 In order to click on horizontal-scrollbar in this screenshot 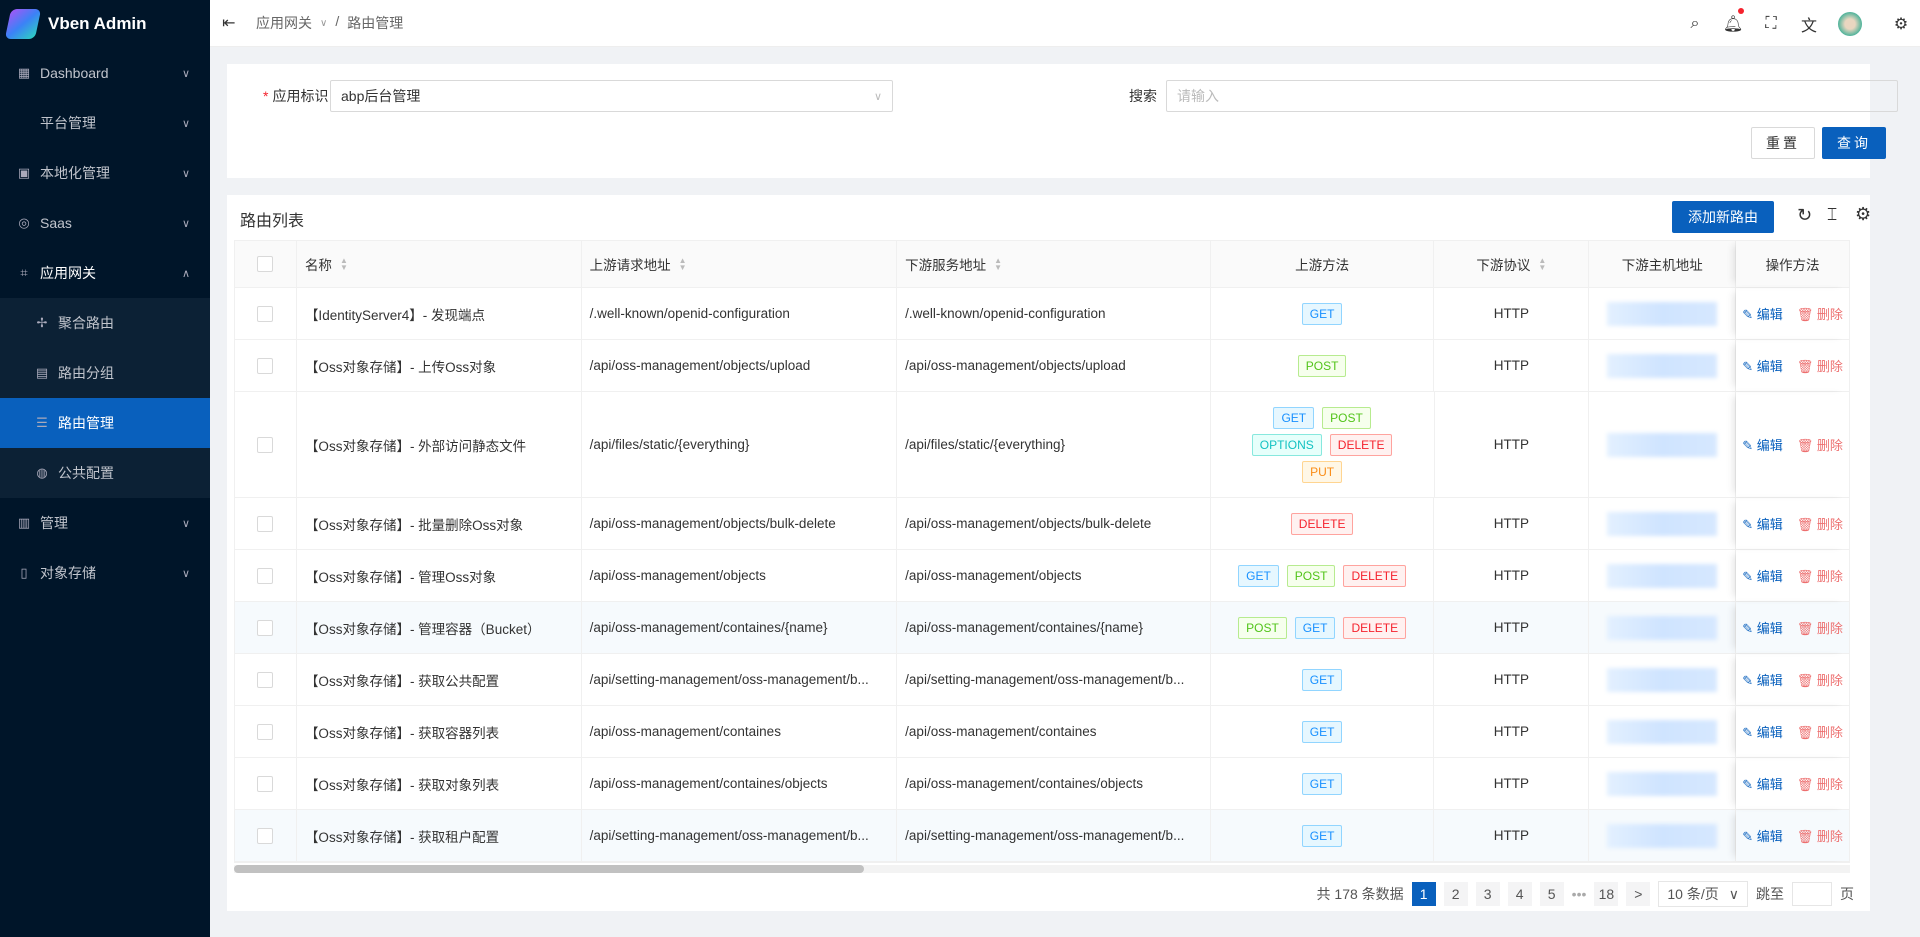, I will do `click(1042, 869)`.